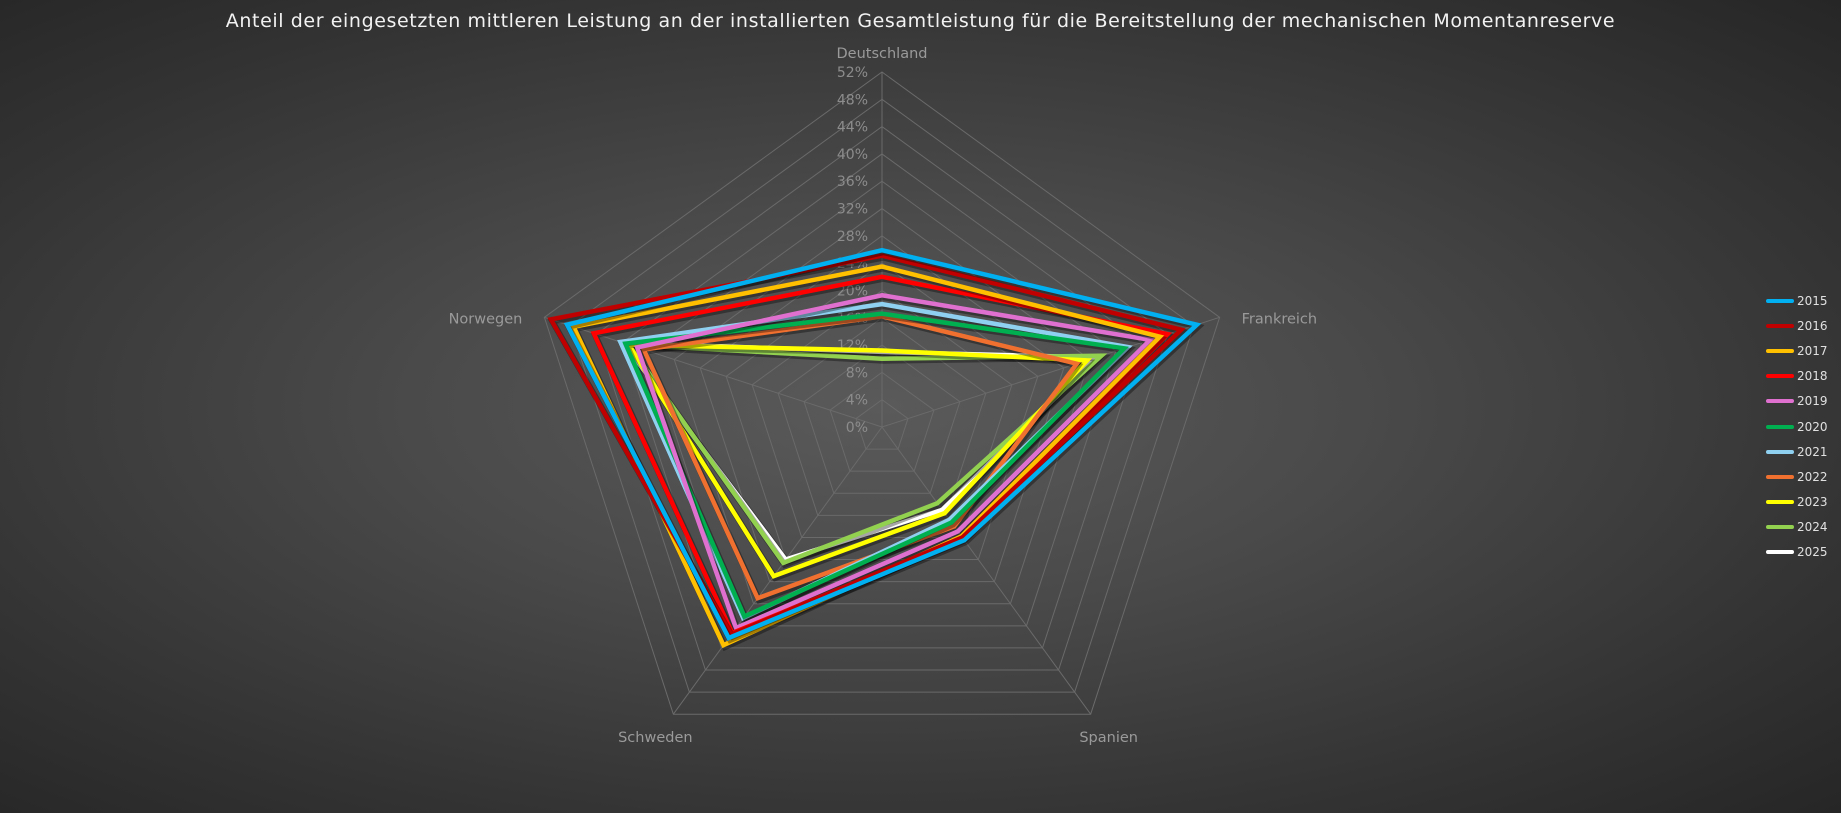 This screenshot has height=813, width=1841. What do you see at coordinates (1812, 552) in the screenshot?
I see `legend-label: 2025` at bounding box center [1812, 552].